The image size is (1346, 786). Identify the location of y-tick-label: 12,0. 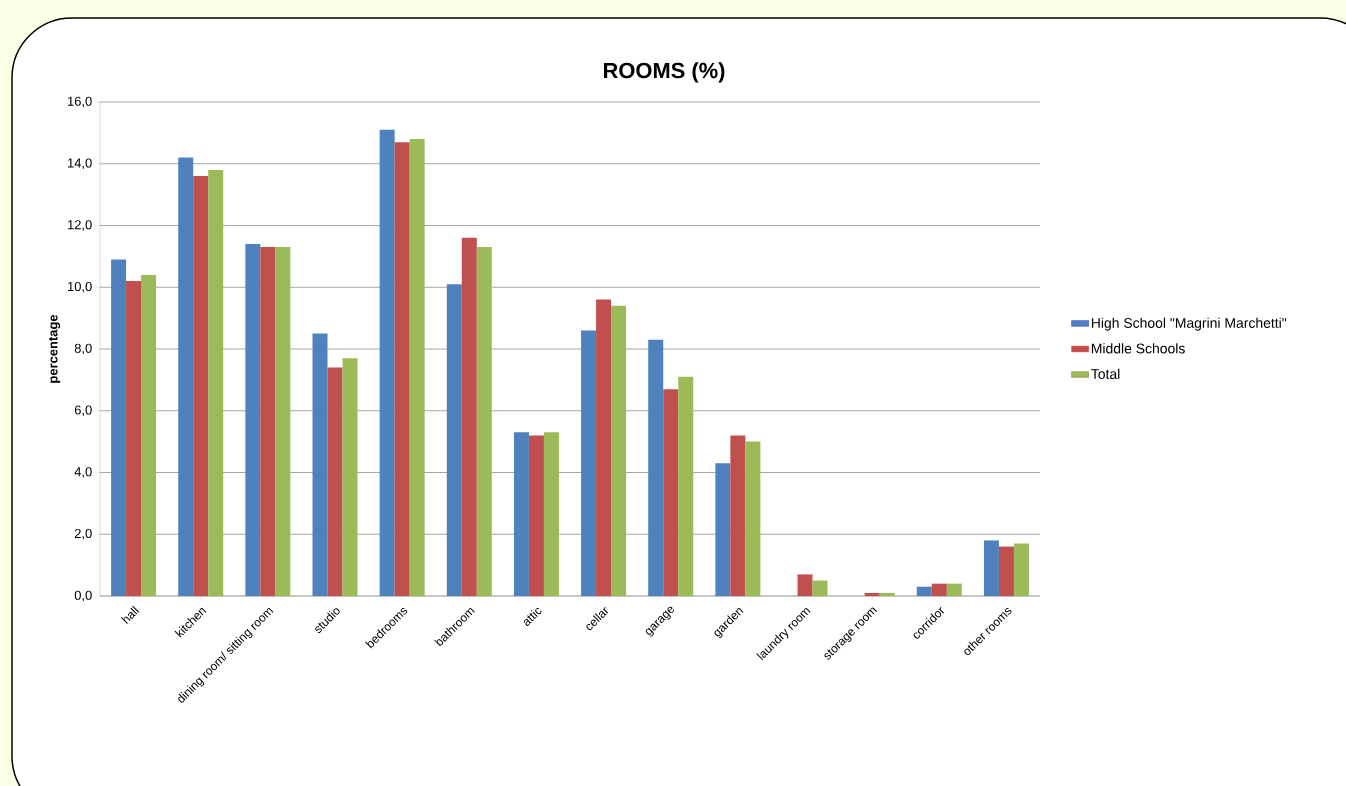
(80, 225).